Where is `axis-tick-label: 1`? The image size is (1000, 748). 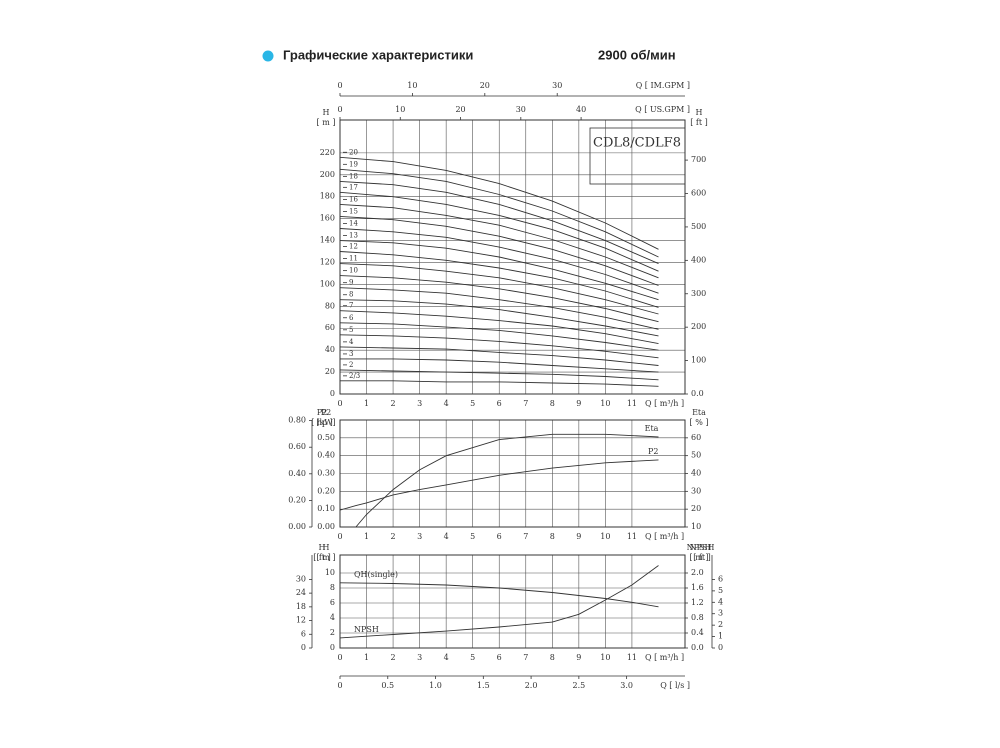
axis-tick-label: 1 is located at coordinates (720, 636).